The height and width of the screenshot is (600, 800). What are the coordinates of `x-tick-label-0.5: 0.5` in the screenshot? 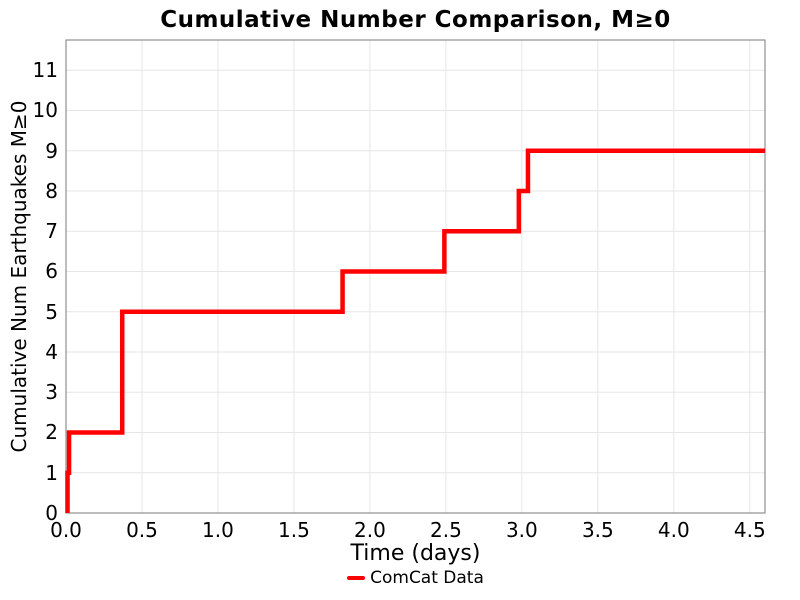 It's located at (142, 530).